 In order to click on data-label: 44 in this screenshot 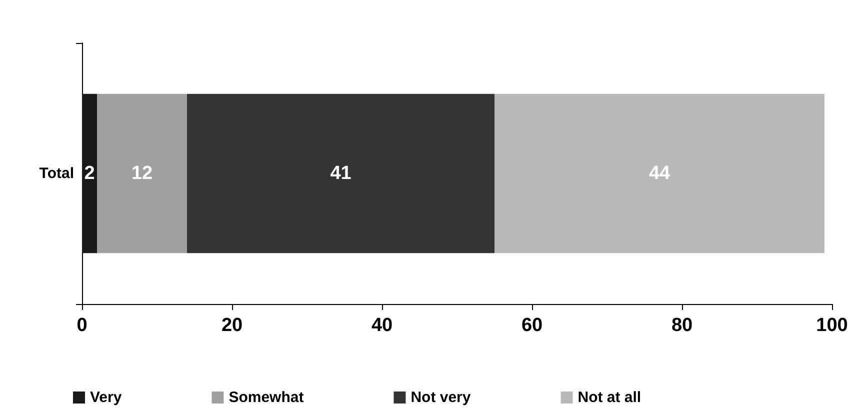, I will do `click(659, 173)`.